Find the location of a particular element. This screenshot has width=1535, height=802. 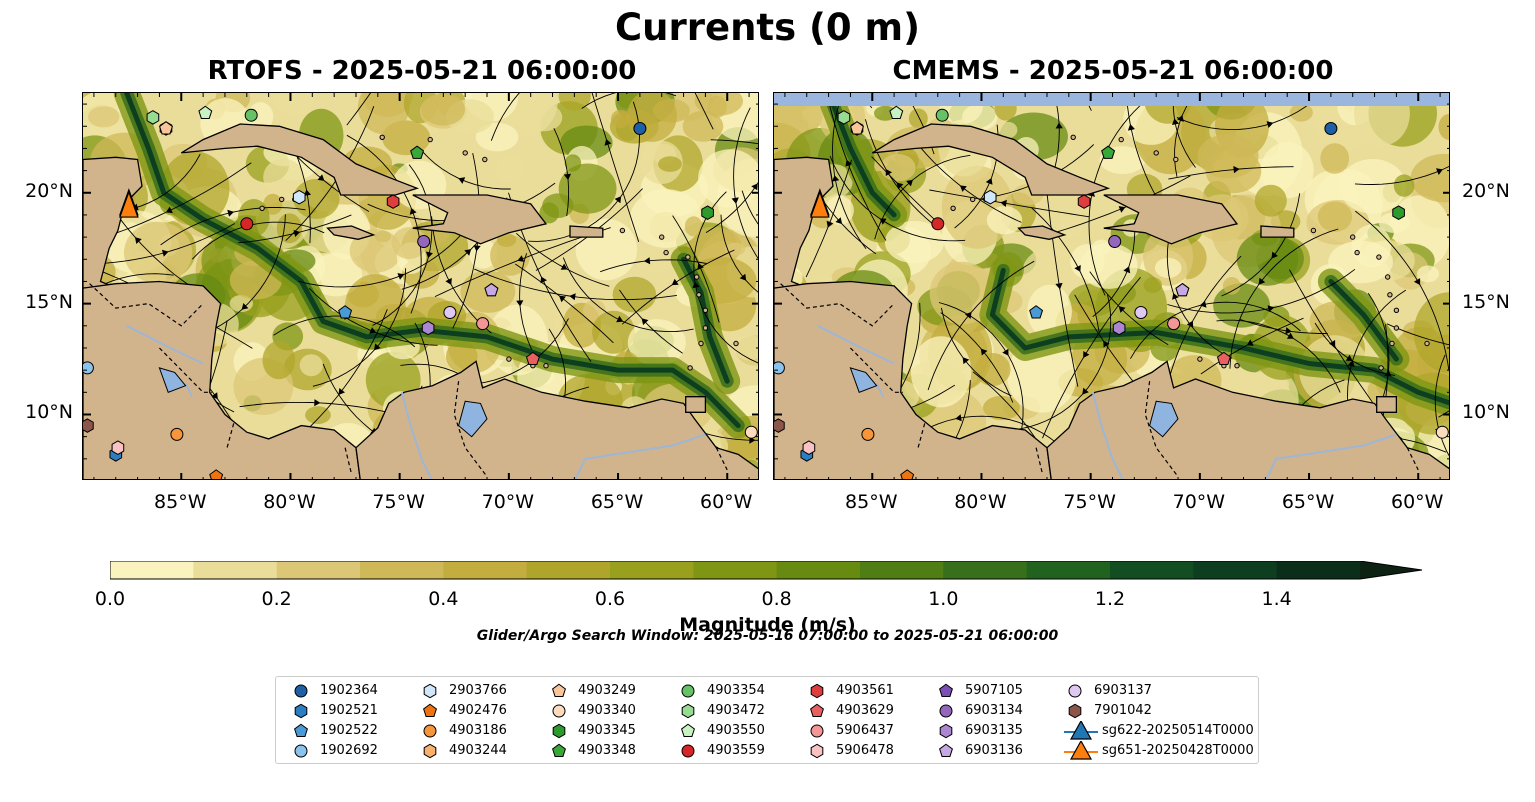

legend-item-label: 4903345 is located at coordinates (607, 730).